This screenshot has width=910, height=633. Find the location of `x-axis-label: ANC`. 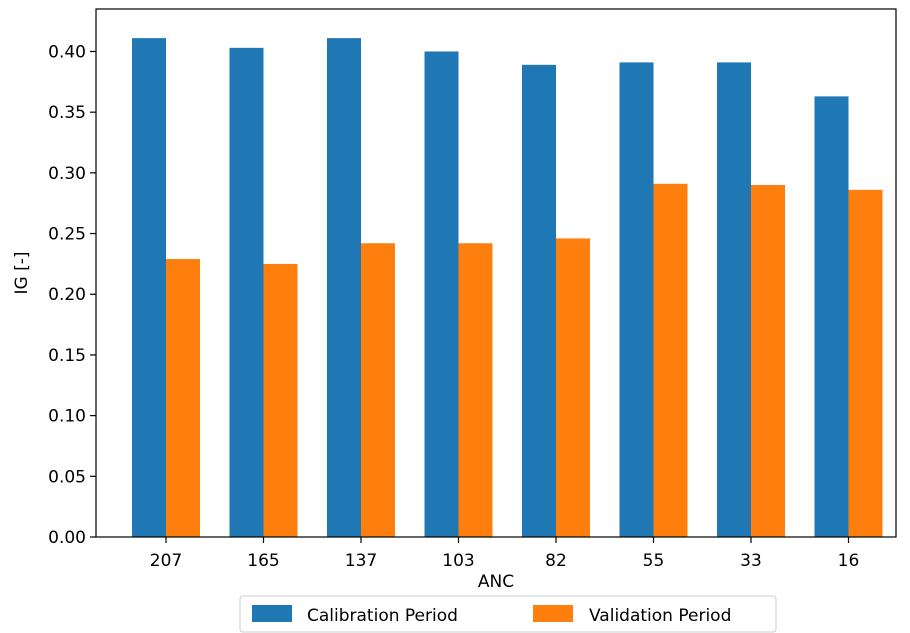

x-axis-label: ANC is located at coordinates (496, 582).